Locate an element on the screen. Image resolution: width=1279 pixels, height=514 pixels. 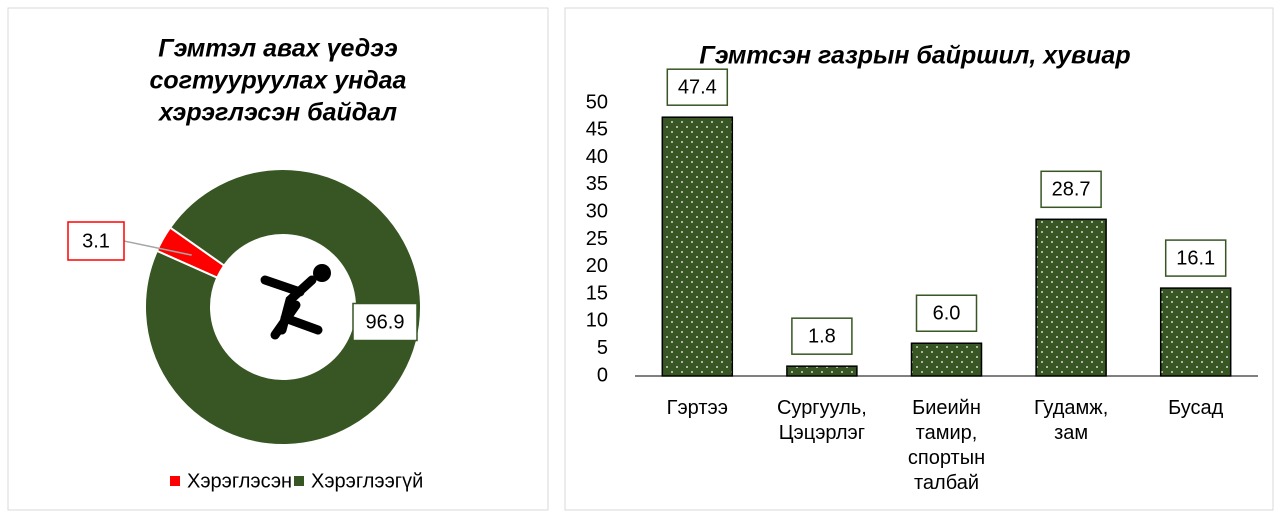
icon is located at coordinates (295, 302).